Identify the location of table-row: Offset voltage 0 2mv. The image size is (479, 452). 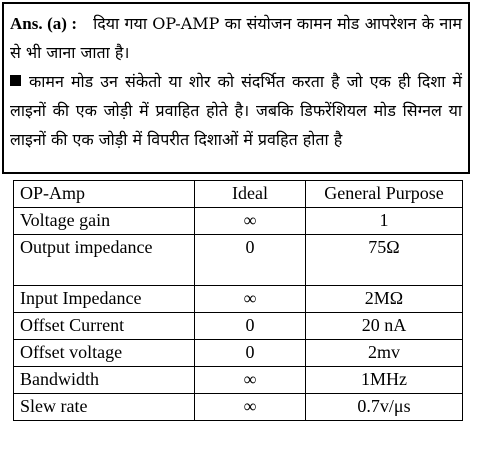
(238, 353).